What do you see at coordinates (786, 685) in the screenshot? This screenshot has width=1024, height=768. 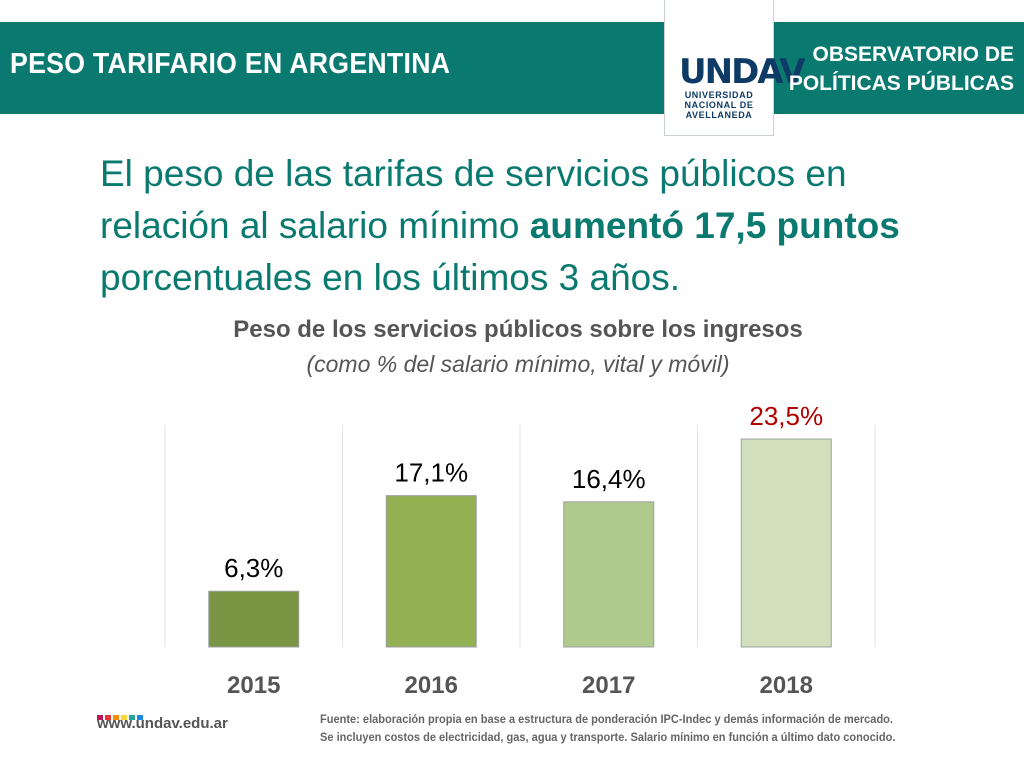 I see `x-tick-label-2018: 2018` at bounding box center [786, 685].